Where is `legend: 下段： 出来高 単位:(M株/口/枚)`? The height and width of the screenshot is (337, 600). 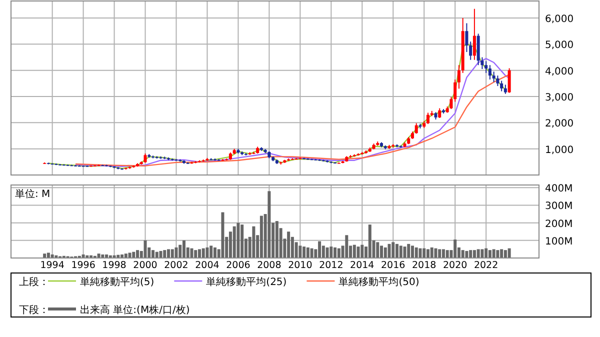
legend: 下段： 出来高 単位:(M株/口/枚) is located at coordinates (104, 310).